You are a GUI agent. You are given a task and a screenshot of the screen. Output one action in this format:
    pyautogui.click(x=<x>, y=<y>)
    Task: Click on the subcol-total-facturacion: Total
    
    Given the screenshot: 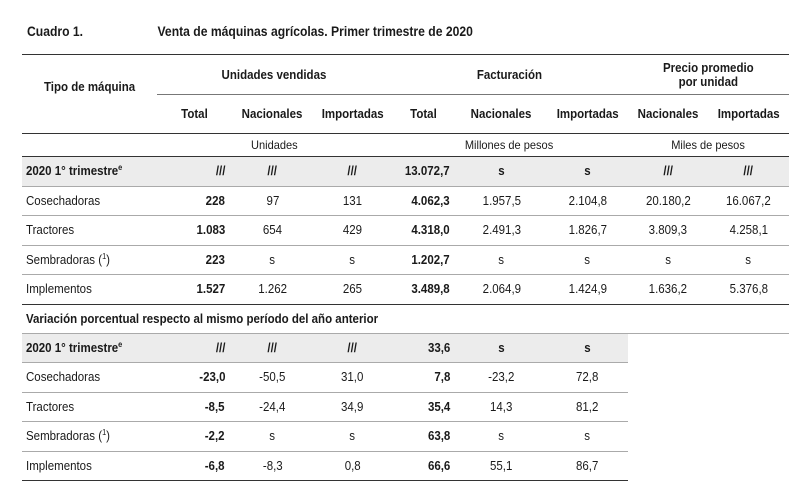 What is the action you would take?
    pyautogui.click(x=423, y=114)
    